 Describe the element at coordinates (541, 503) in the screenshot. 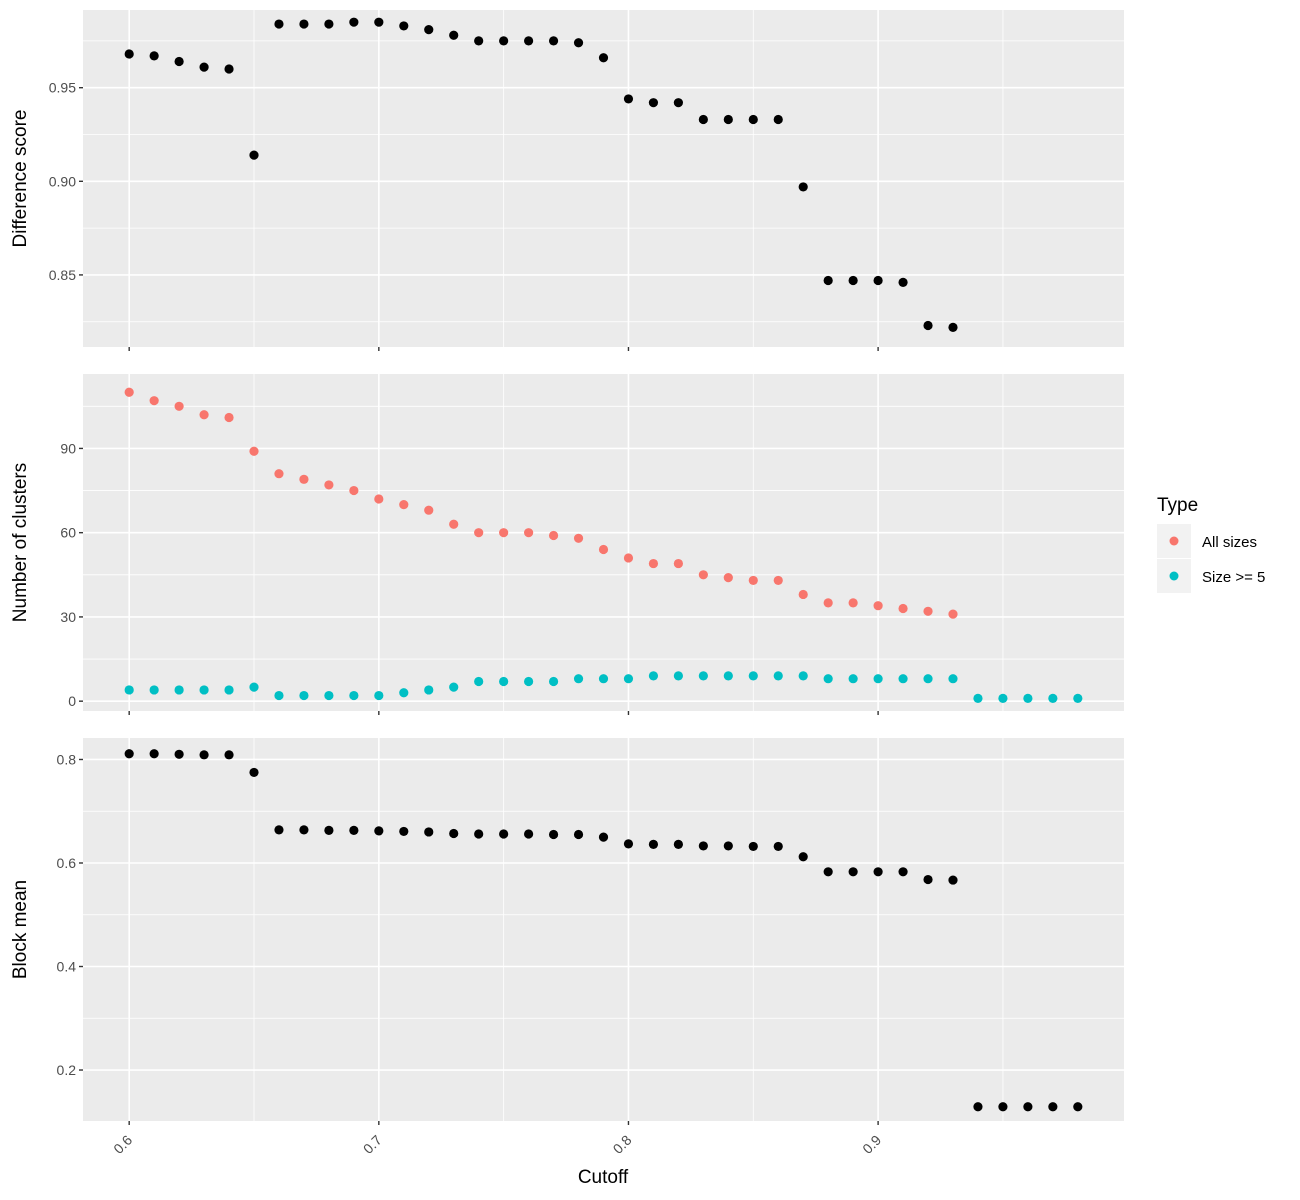

I see `series-all-sizes` at that location.